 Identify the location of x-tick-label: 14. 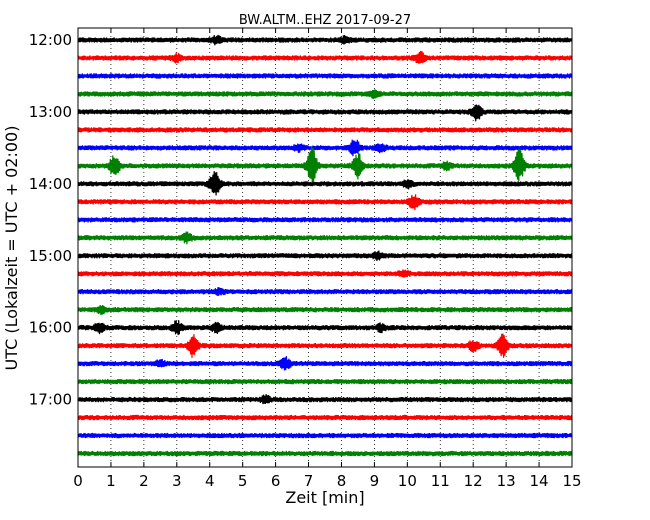
(539, 481).